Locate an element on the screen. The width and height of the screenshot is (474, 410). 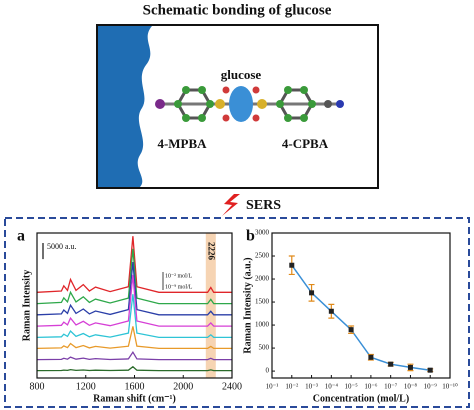
x-tick-label: 10⁻⁷ is located at coordinates (391, 387).